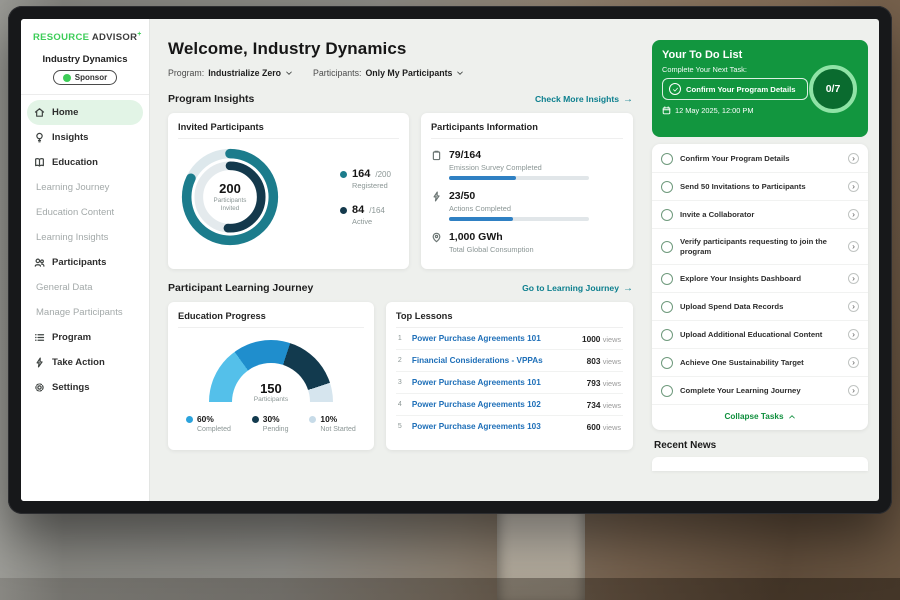  I want to click on task-label: Achieve One Sustainability Target, so click(742, 362).